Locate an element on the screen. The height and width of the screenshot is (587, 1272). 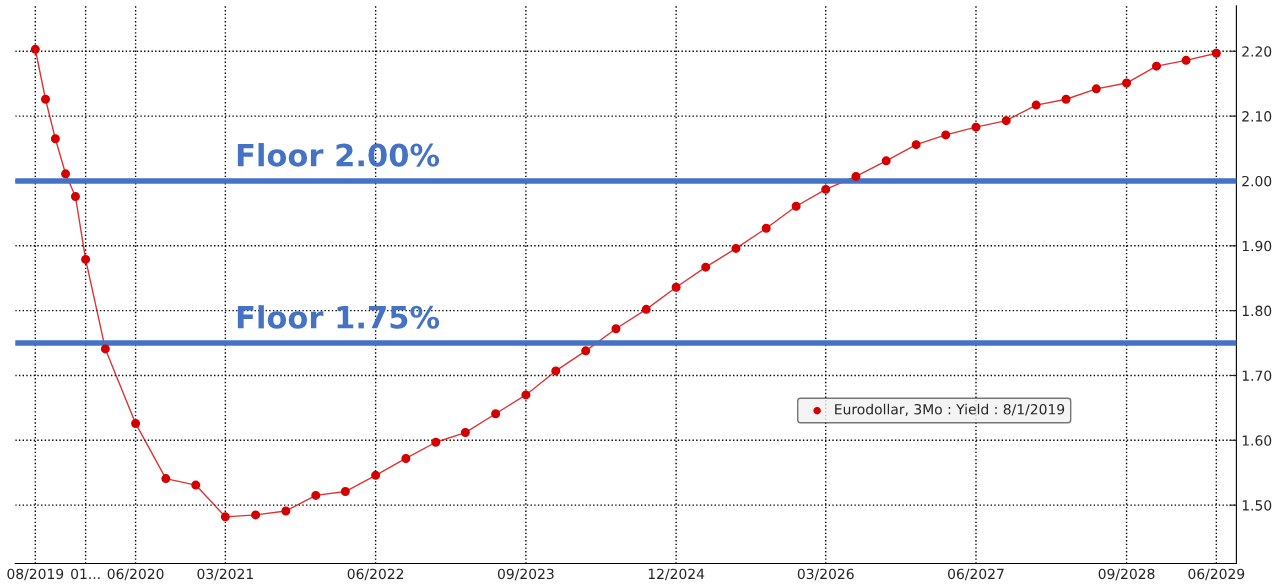
legend-label: Eurodollar, 3Mo : Yield : 8/1/2019 is located at coordinates (950, 409).